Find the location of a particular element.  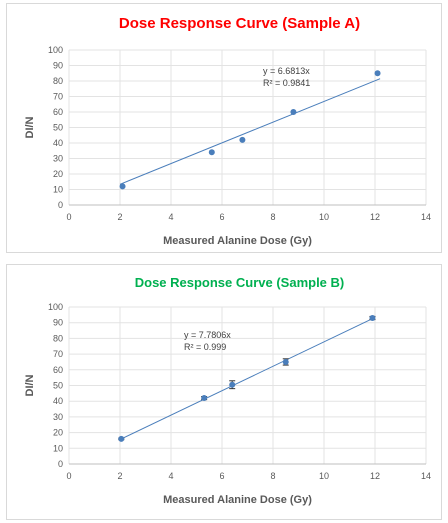

chart-title: Dose Response Curve (Sample B) is located at coordinates (240, 282).